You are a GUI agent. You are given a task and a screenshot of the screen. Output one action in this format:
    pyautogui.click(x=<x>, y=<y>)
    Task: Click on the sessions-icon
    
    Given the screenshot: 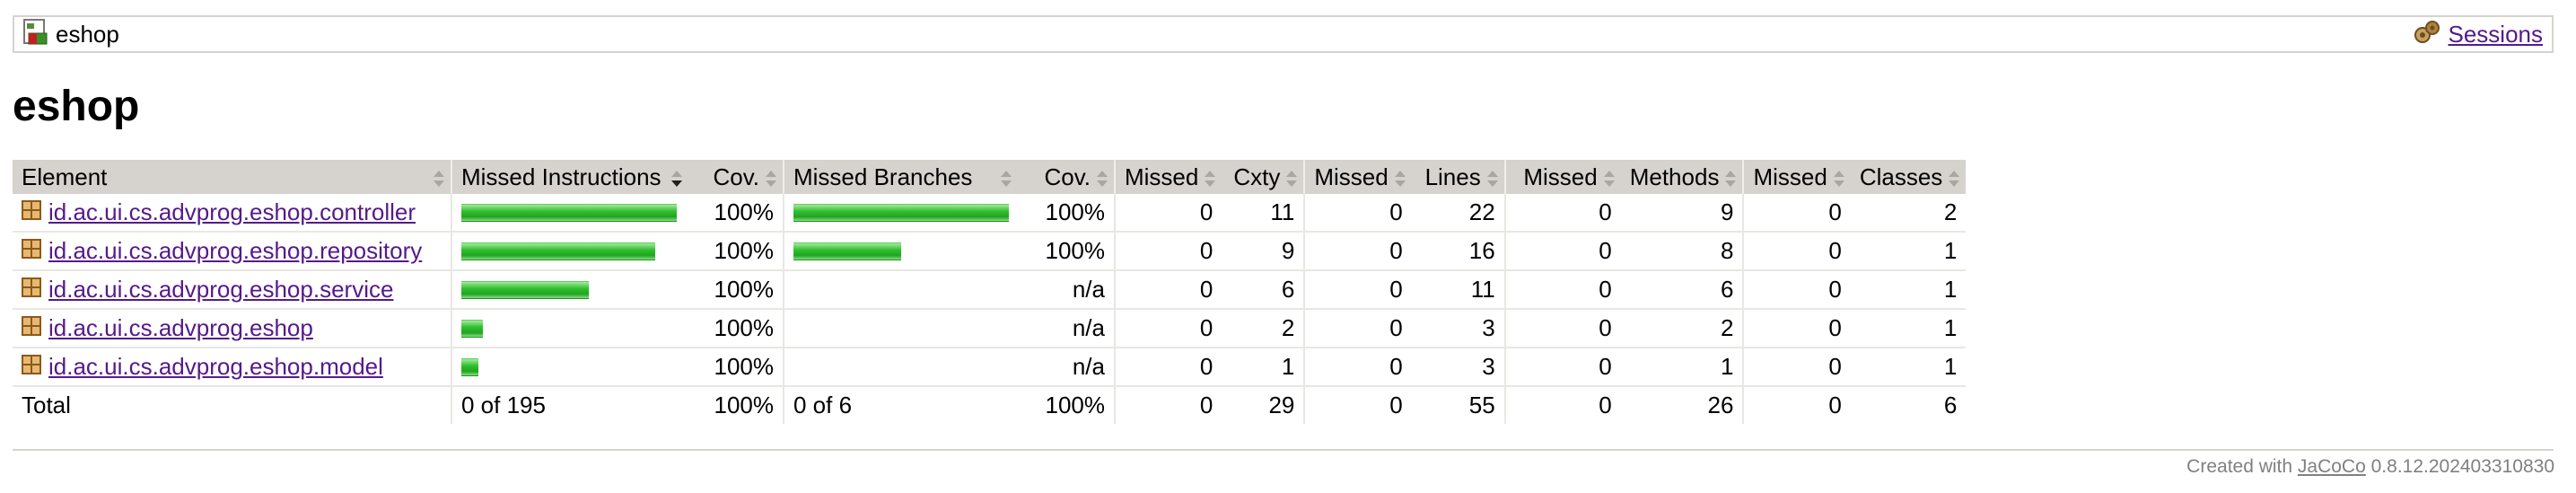 What is the action you would take?
    pyautogui.click(x=2427, y=34)
    